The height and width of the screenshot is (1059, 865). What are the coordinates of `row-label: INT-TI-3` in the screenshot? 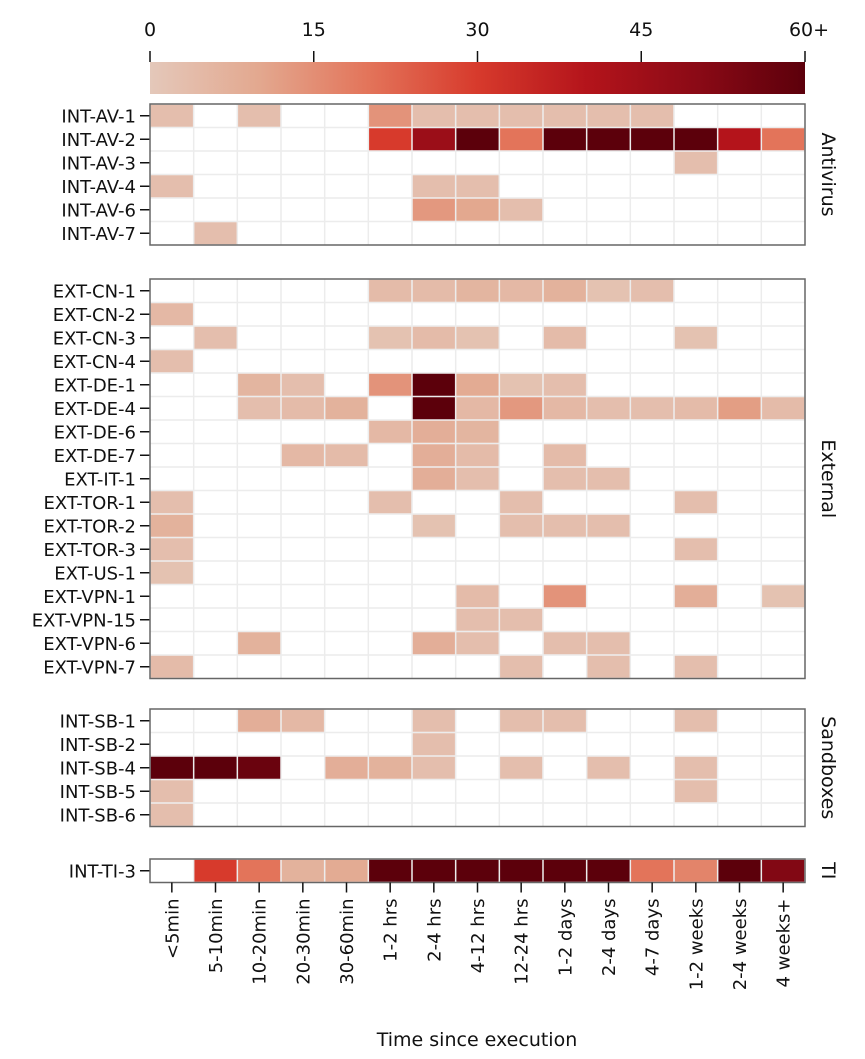 It's located at (102, 871).